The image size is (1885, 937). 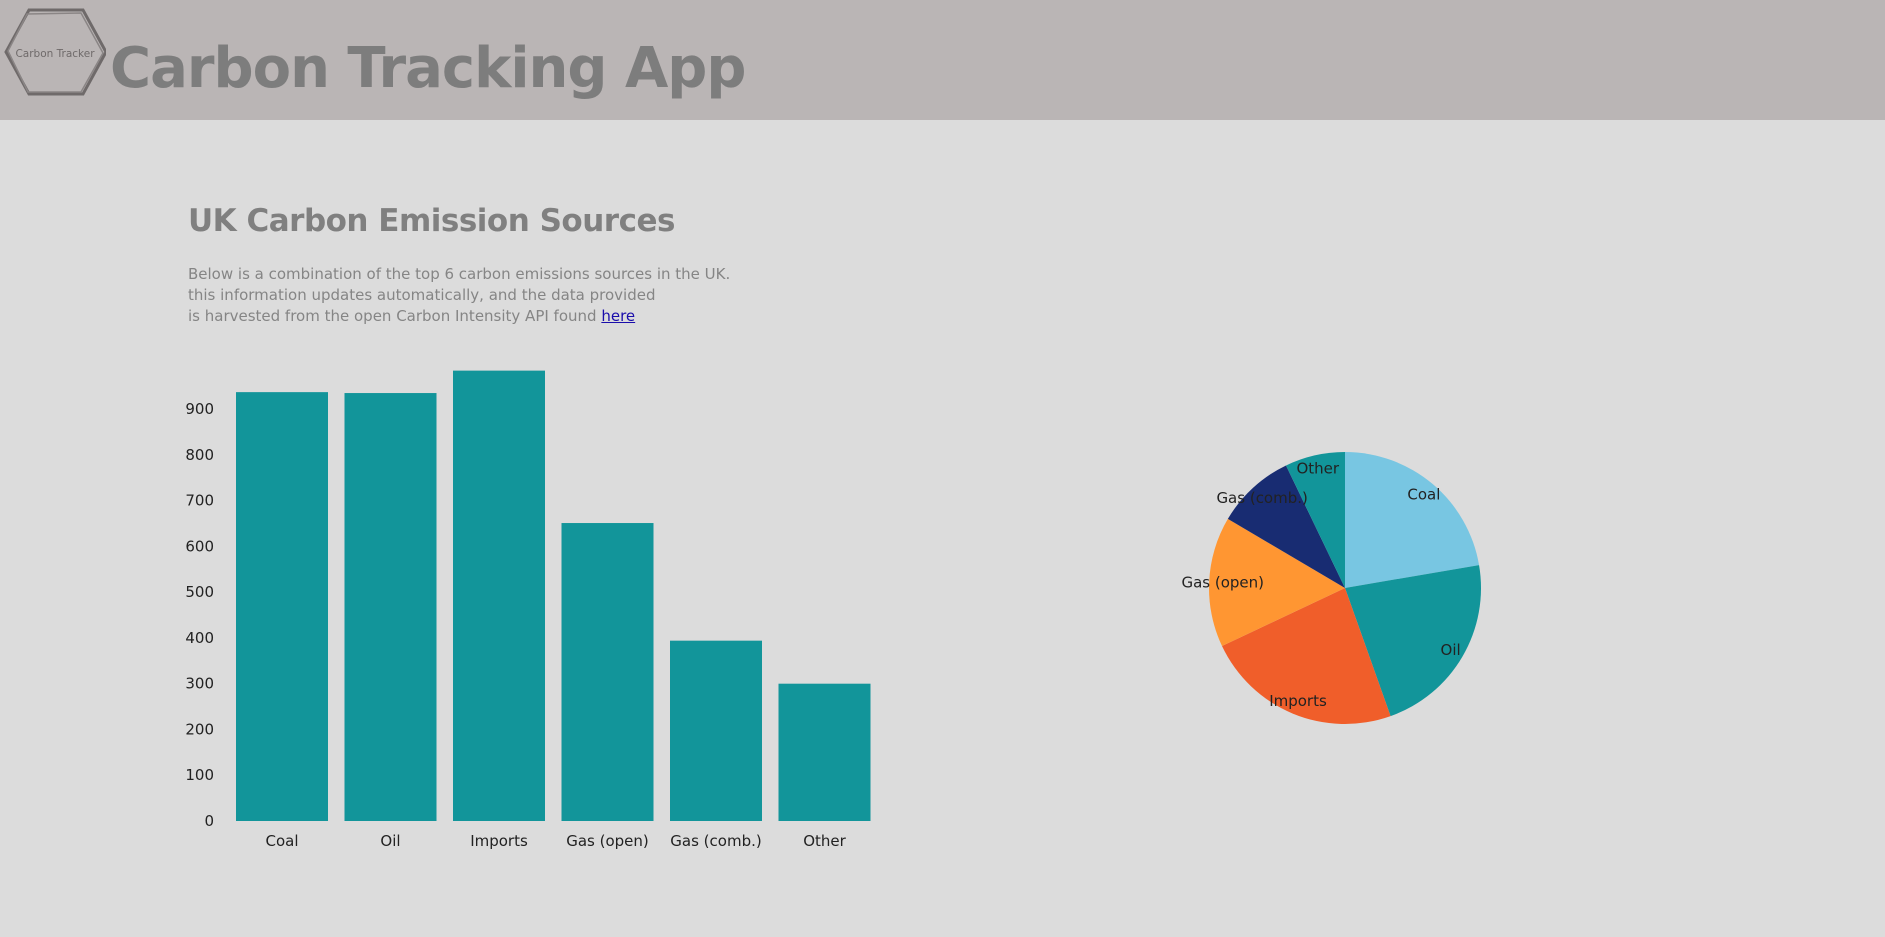 What do you see at coordinates (1315, 520) in the screenshot?
I see `pie-slice-other` at bounding box center [1315, 520].